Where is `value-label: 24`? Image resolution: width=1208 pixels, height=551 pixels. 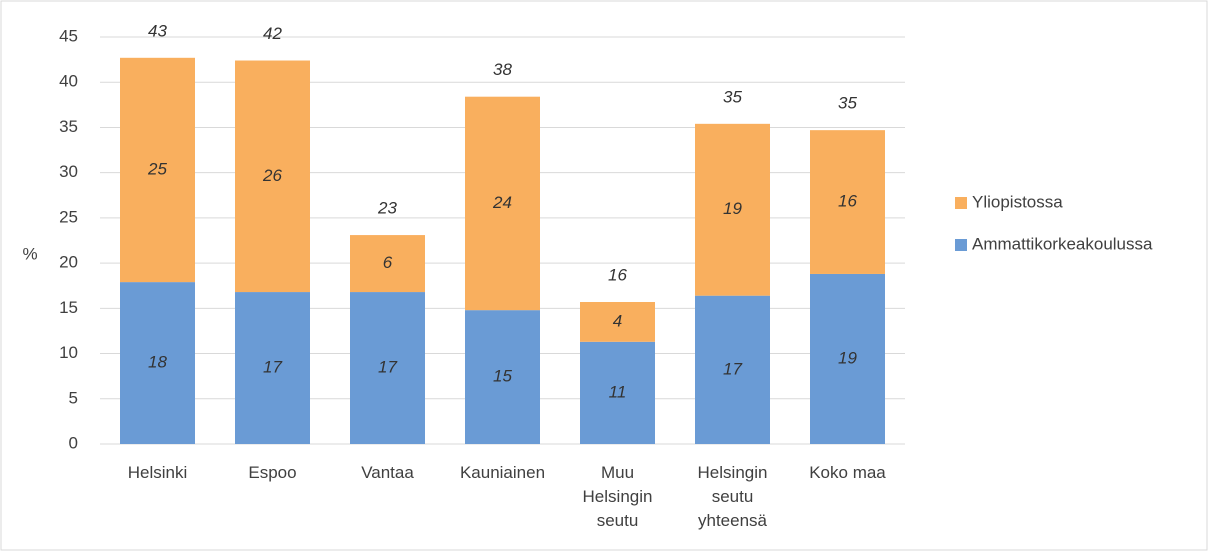 value-label: 24 is located at coordinates (502, 202).